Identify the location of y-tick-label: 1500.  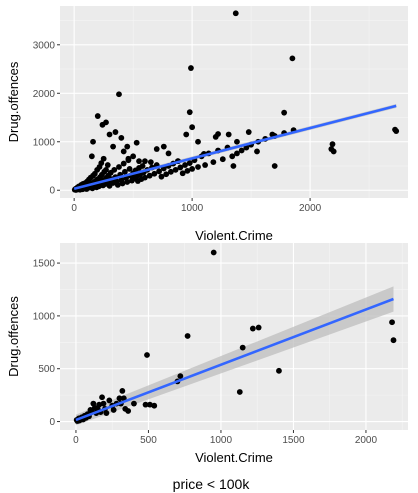
(44, 264).